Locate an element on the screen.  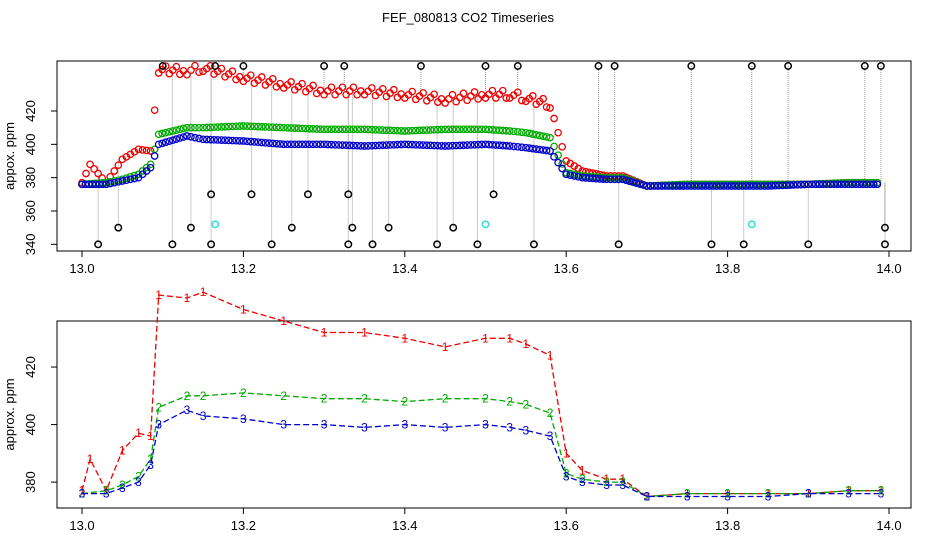
y-tick-label: 380 is located at coordinates (30, 482).